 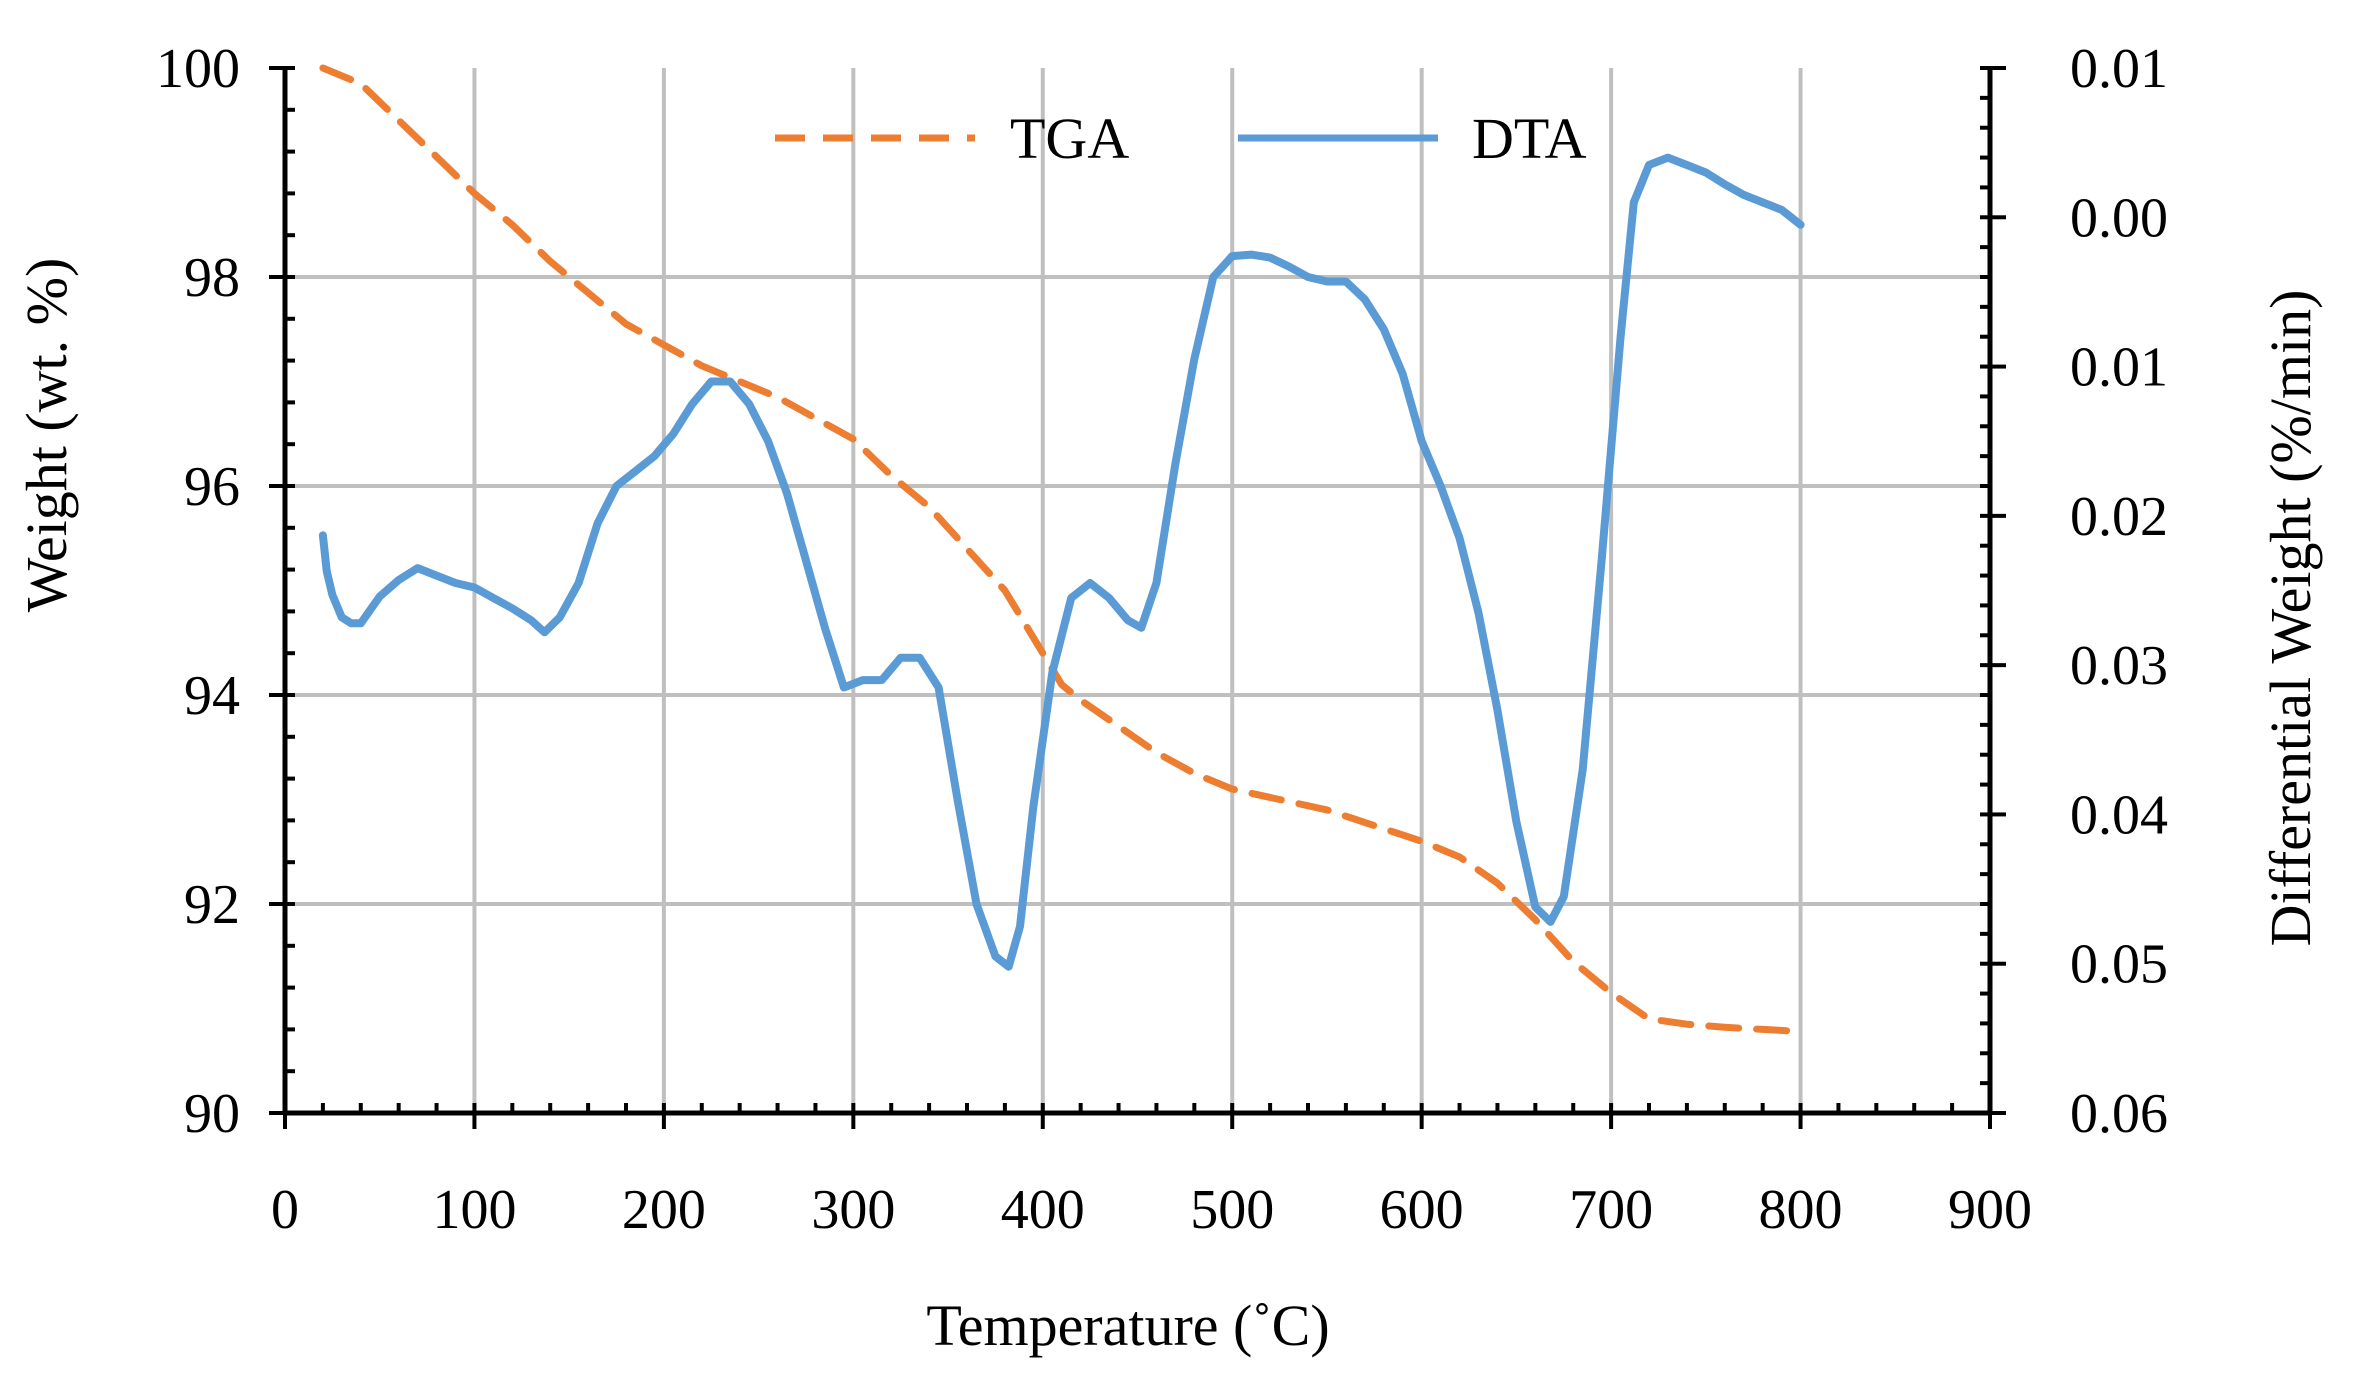 I want to click on legend-tga-label: TGA, so click(x=1069, y=138).